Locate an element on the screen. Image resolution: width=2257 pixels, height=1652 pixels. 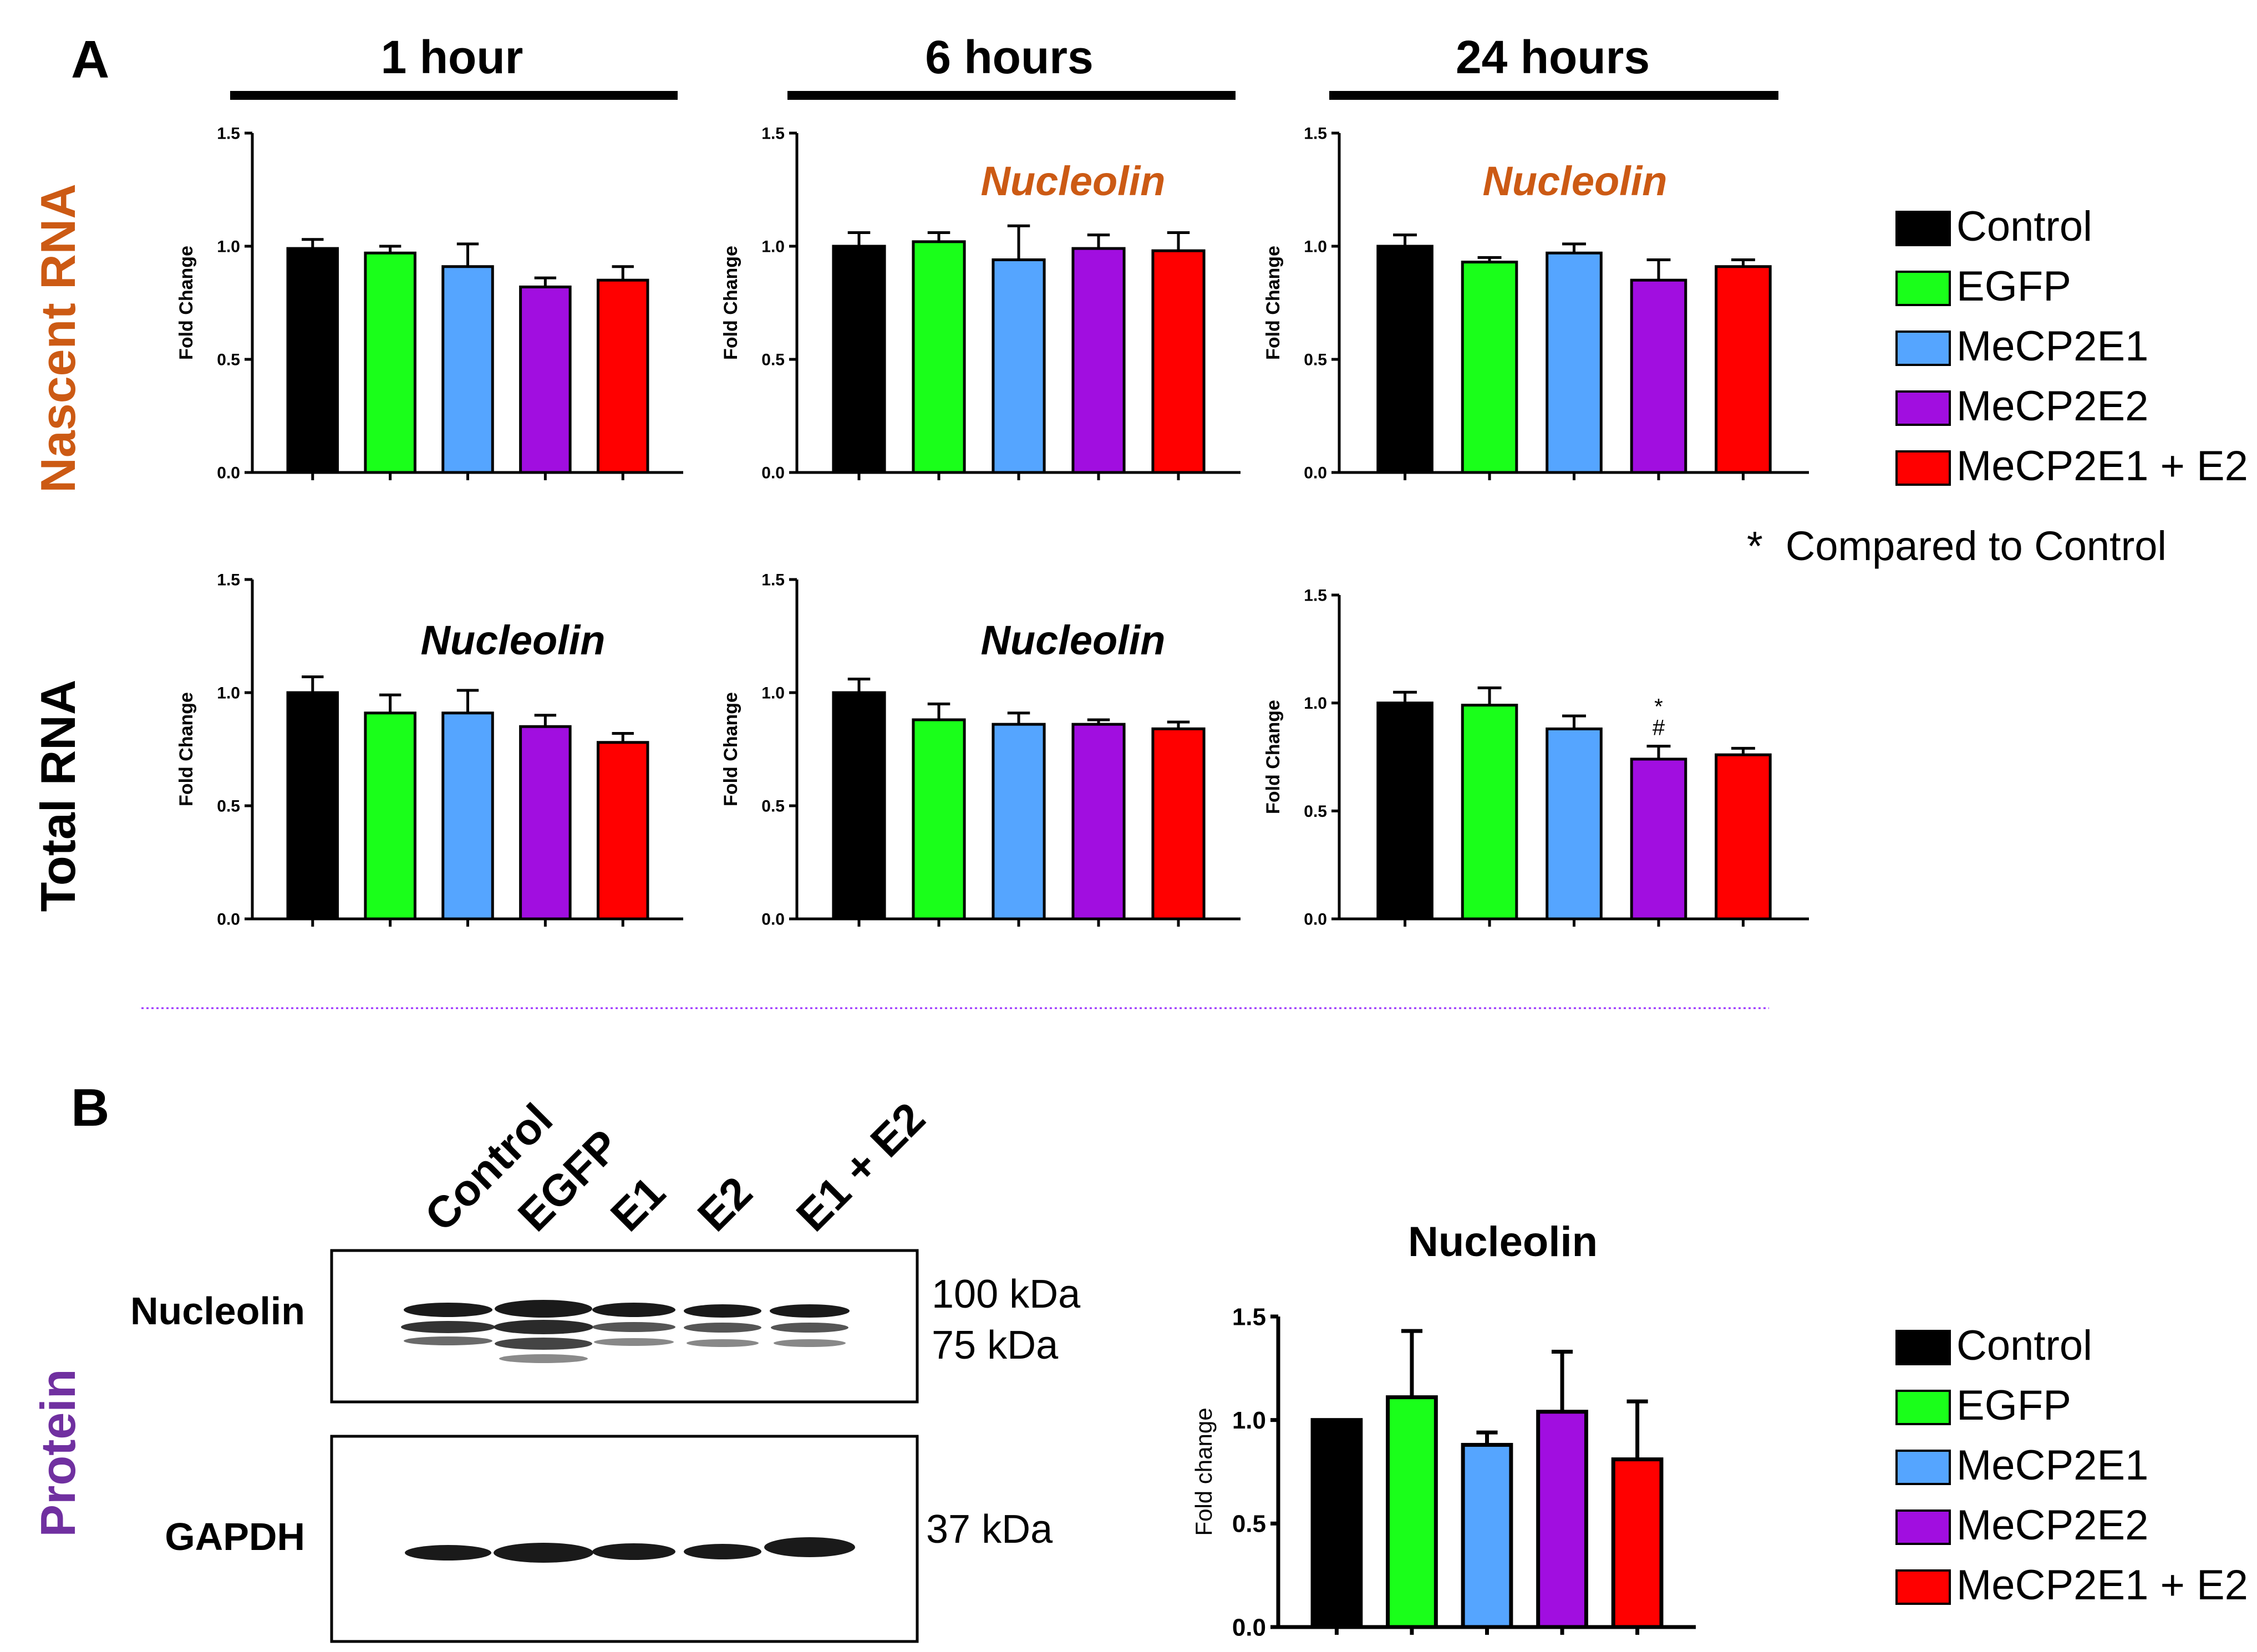
panel-b-letter: B is located at coordinates (90, 1107).